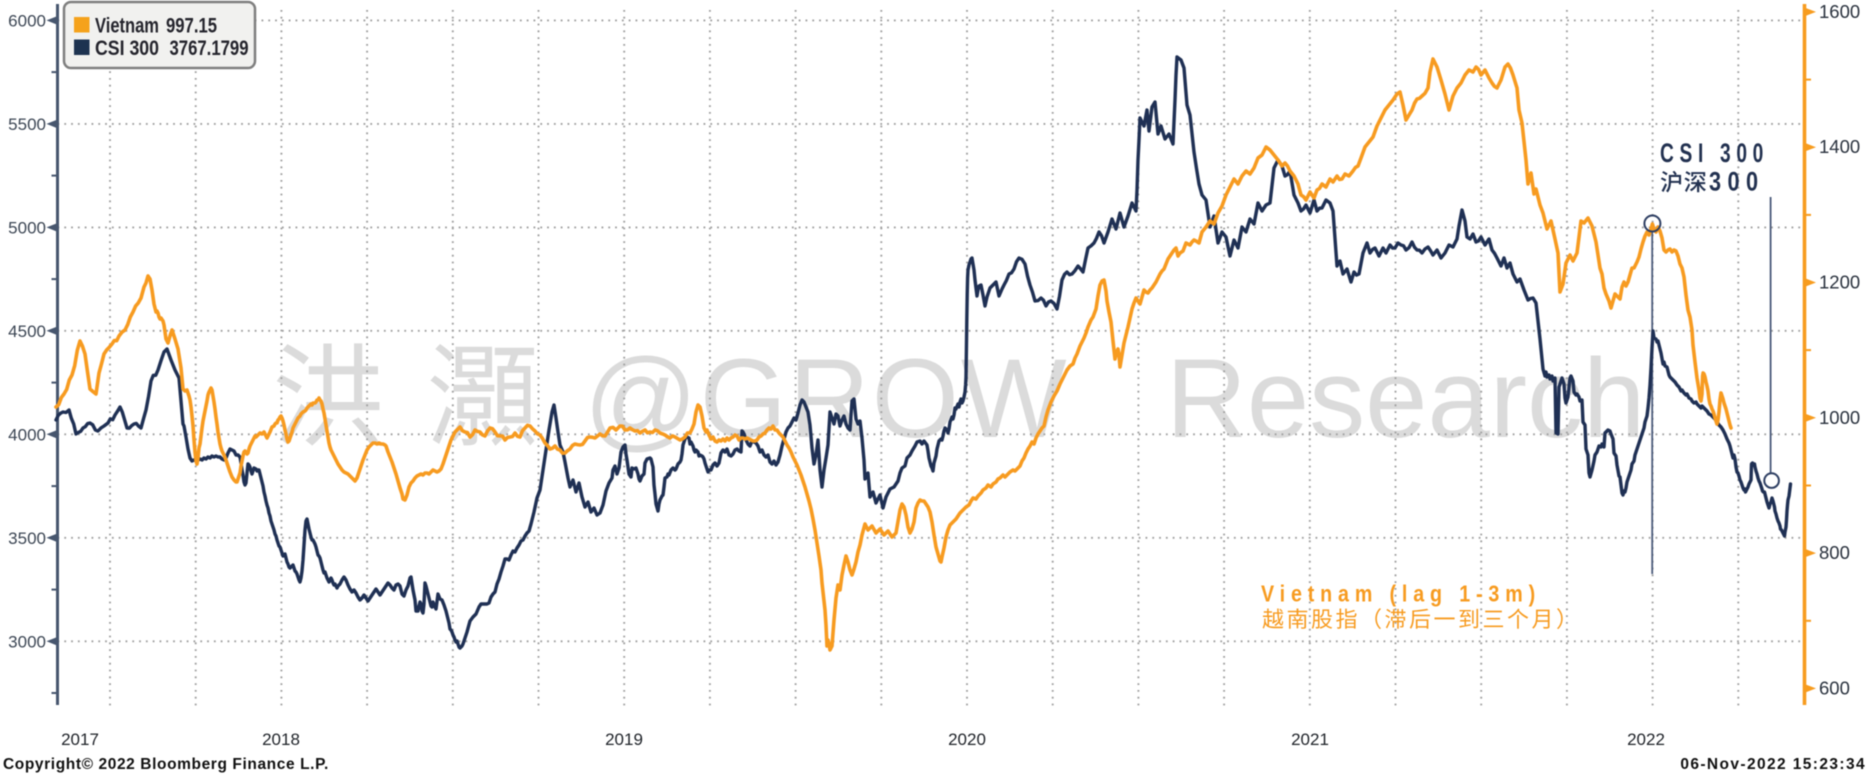 This screenshot has width=1868, height=779. Describe the element at coordinates (27, 124) in the screenshot. I see `svg-text: 5500` at that location.